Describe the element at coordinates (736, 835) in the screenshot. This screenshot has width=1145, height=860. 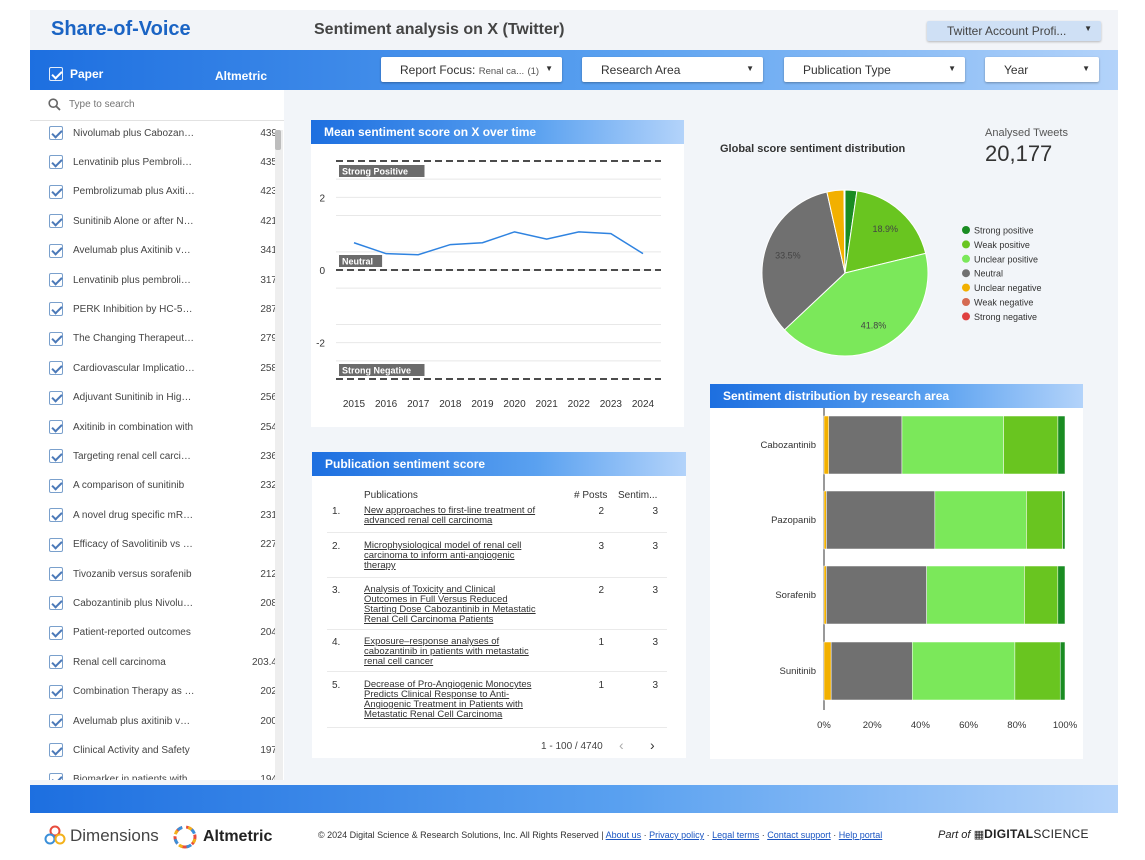
I see `footer-link: Legal terms` at that location.